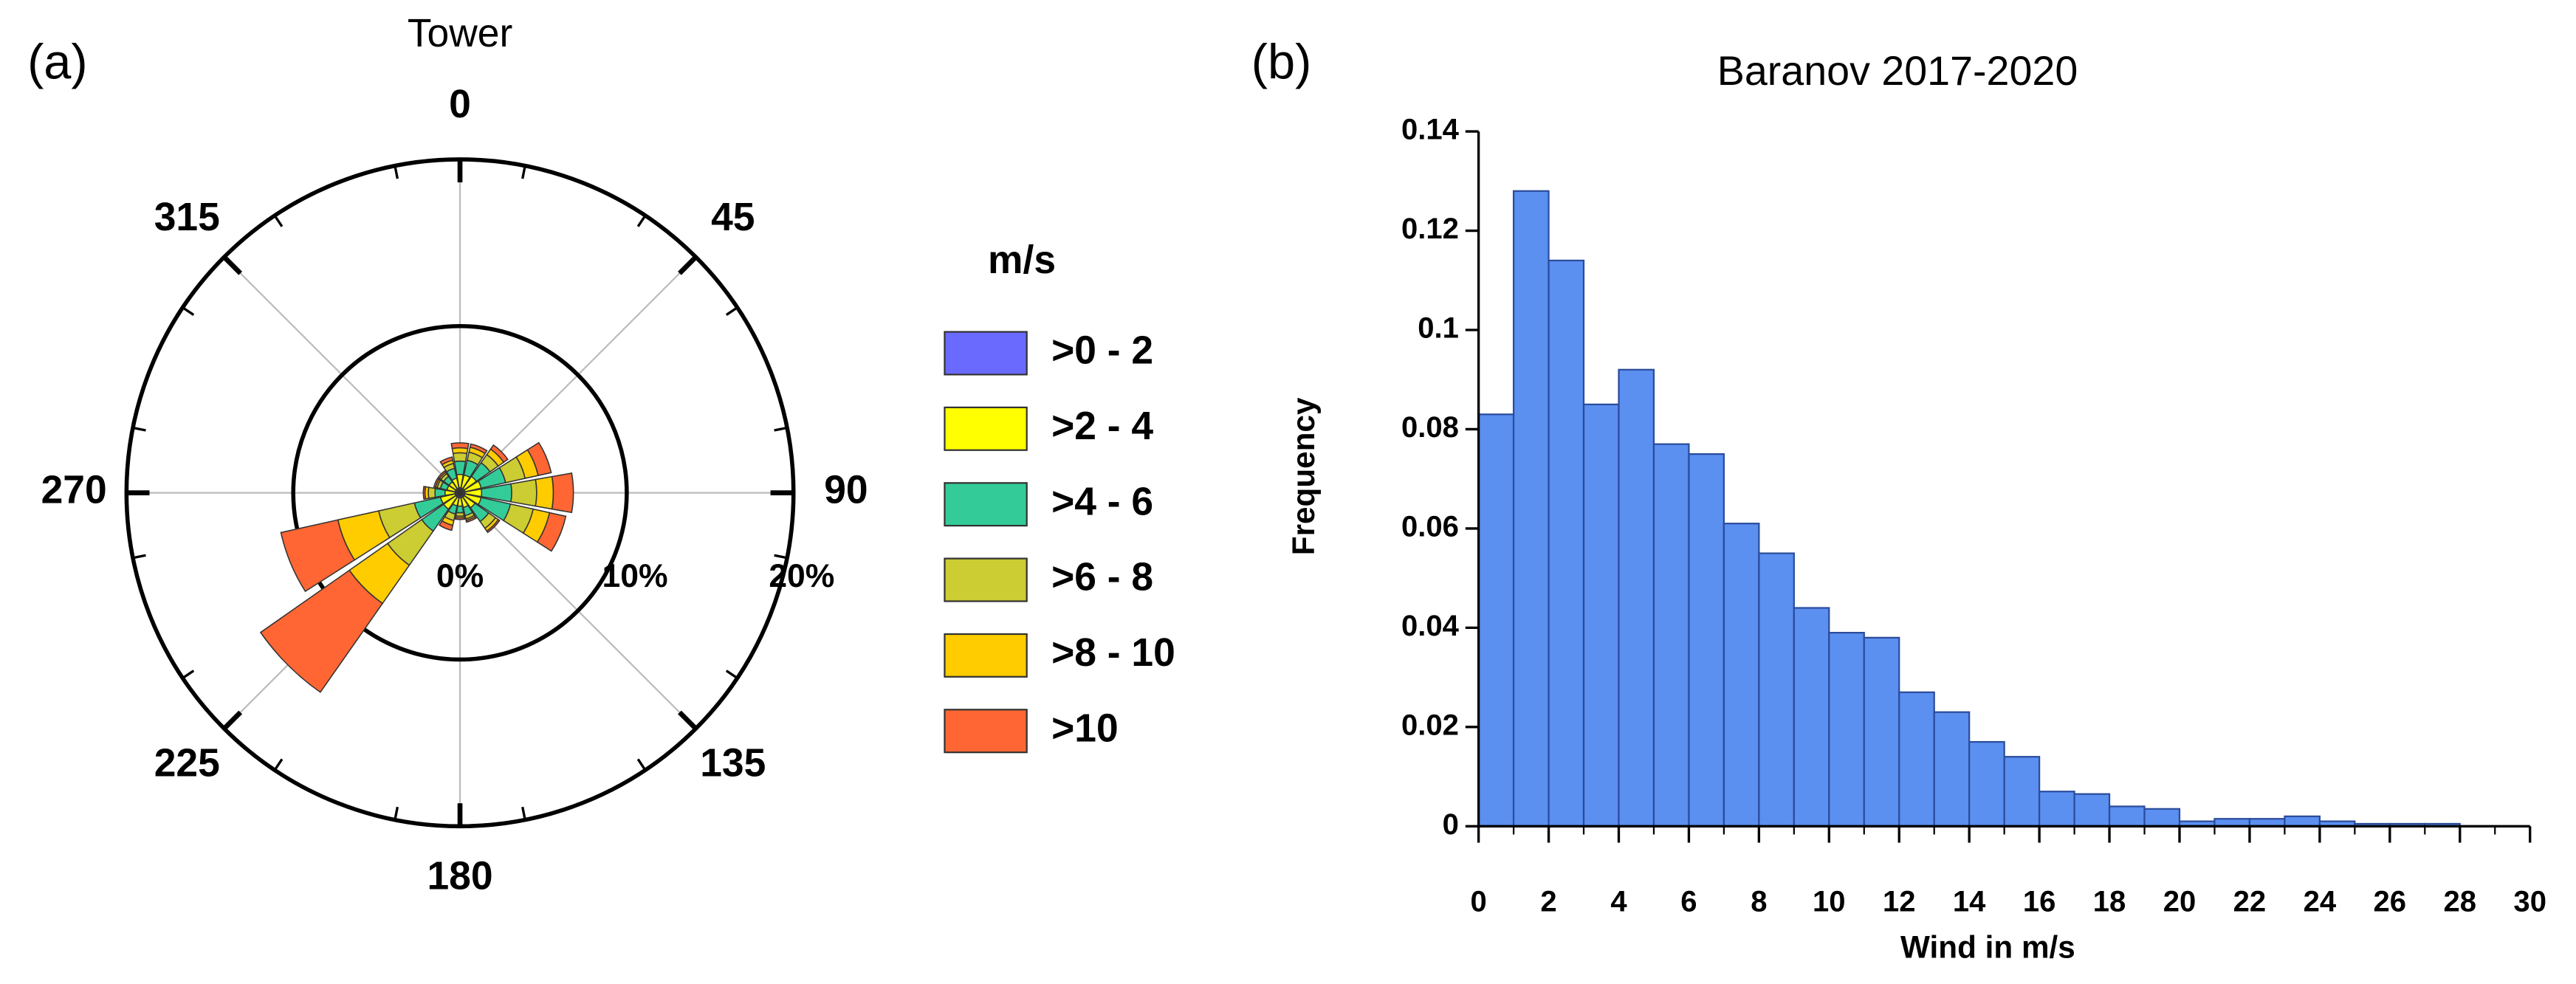 The width and height of the screenshot is (2576, 984). What do you see at coordinates (2039, 902) in the screenshot?
I see `x-tick-label: 16` at bounding box center [2039, 902].